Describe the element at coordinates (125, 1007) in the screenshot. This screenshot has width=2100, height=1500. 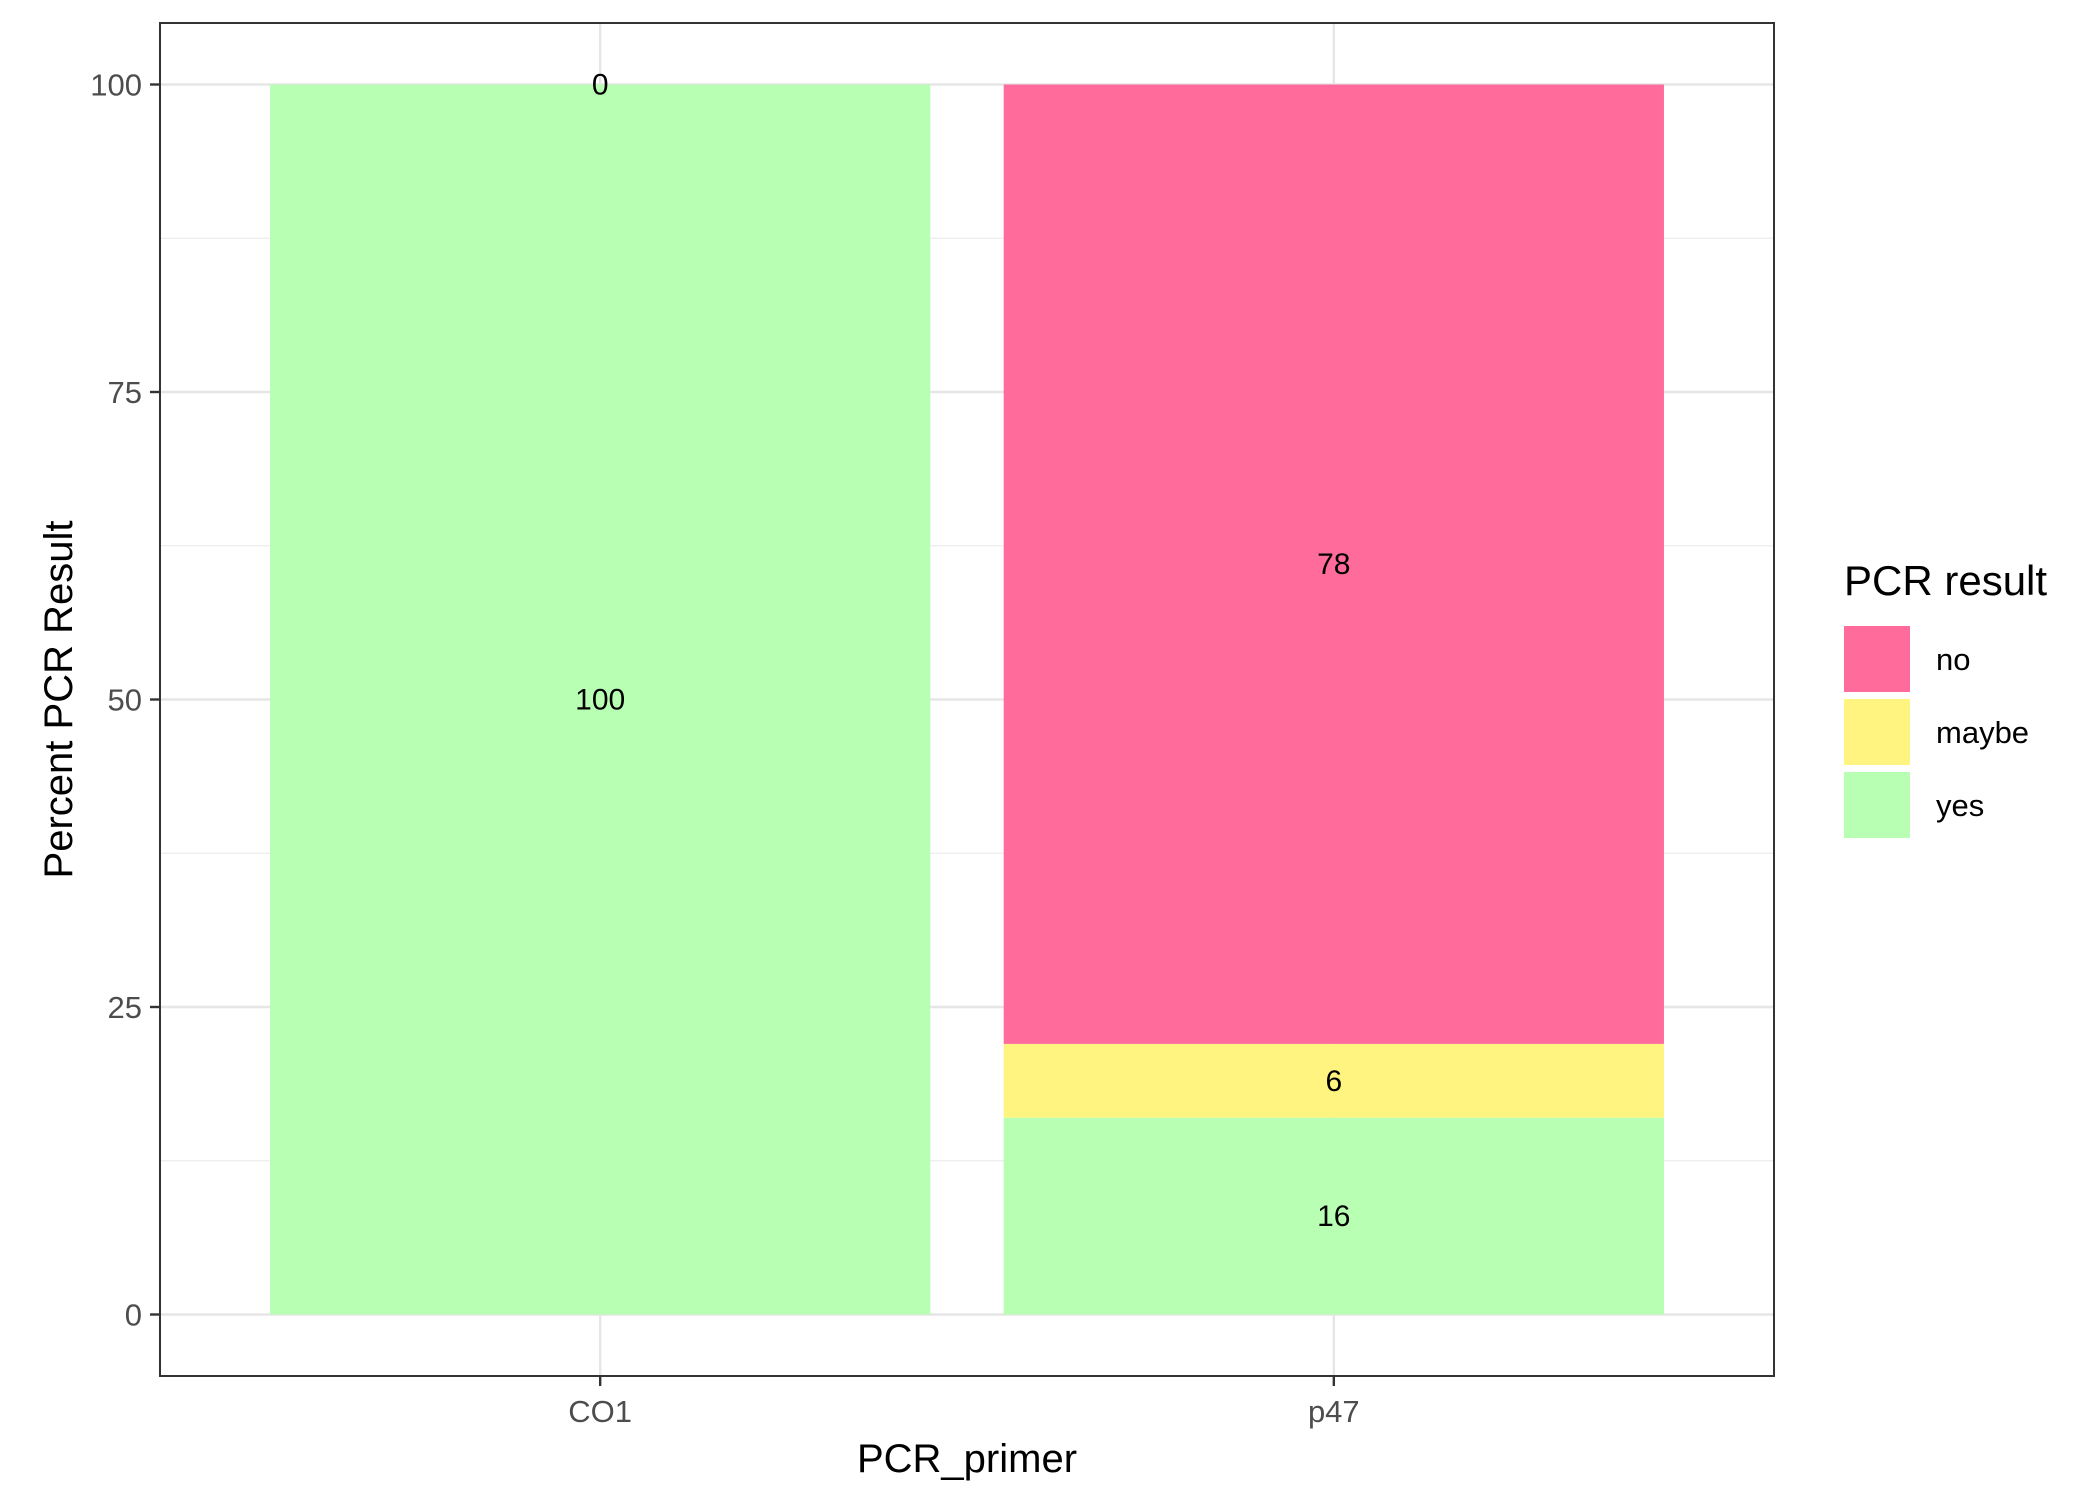
I see `y-tick-label: 25` at that location.